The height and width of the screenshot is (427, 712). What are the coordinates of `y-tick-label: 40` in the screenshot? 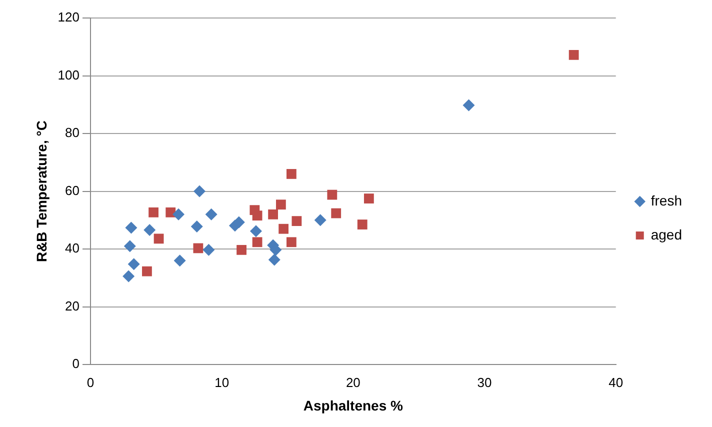 It's located at (72, 248).